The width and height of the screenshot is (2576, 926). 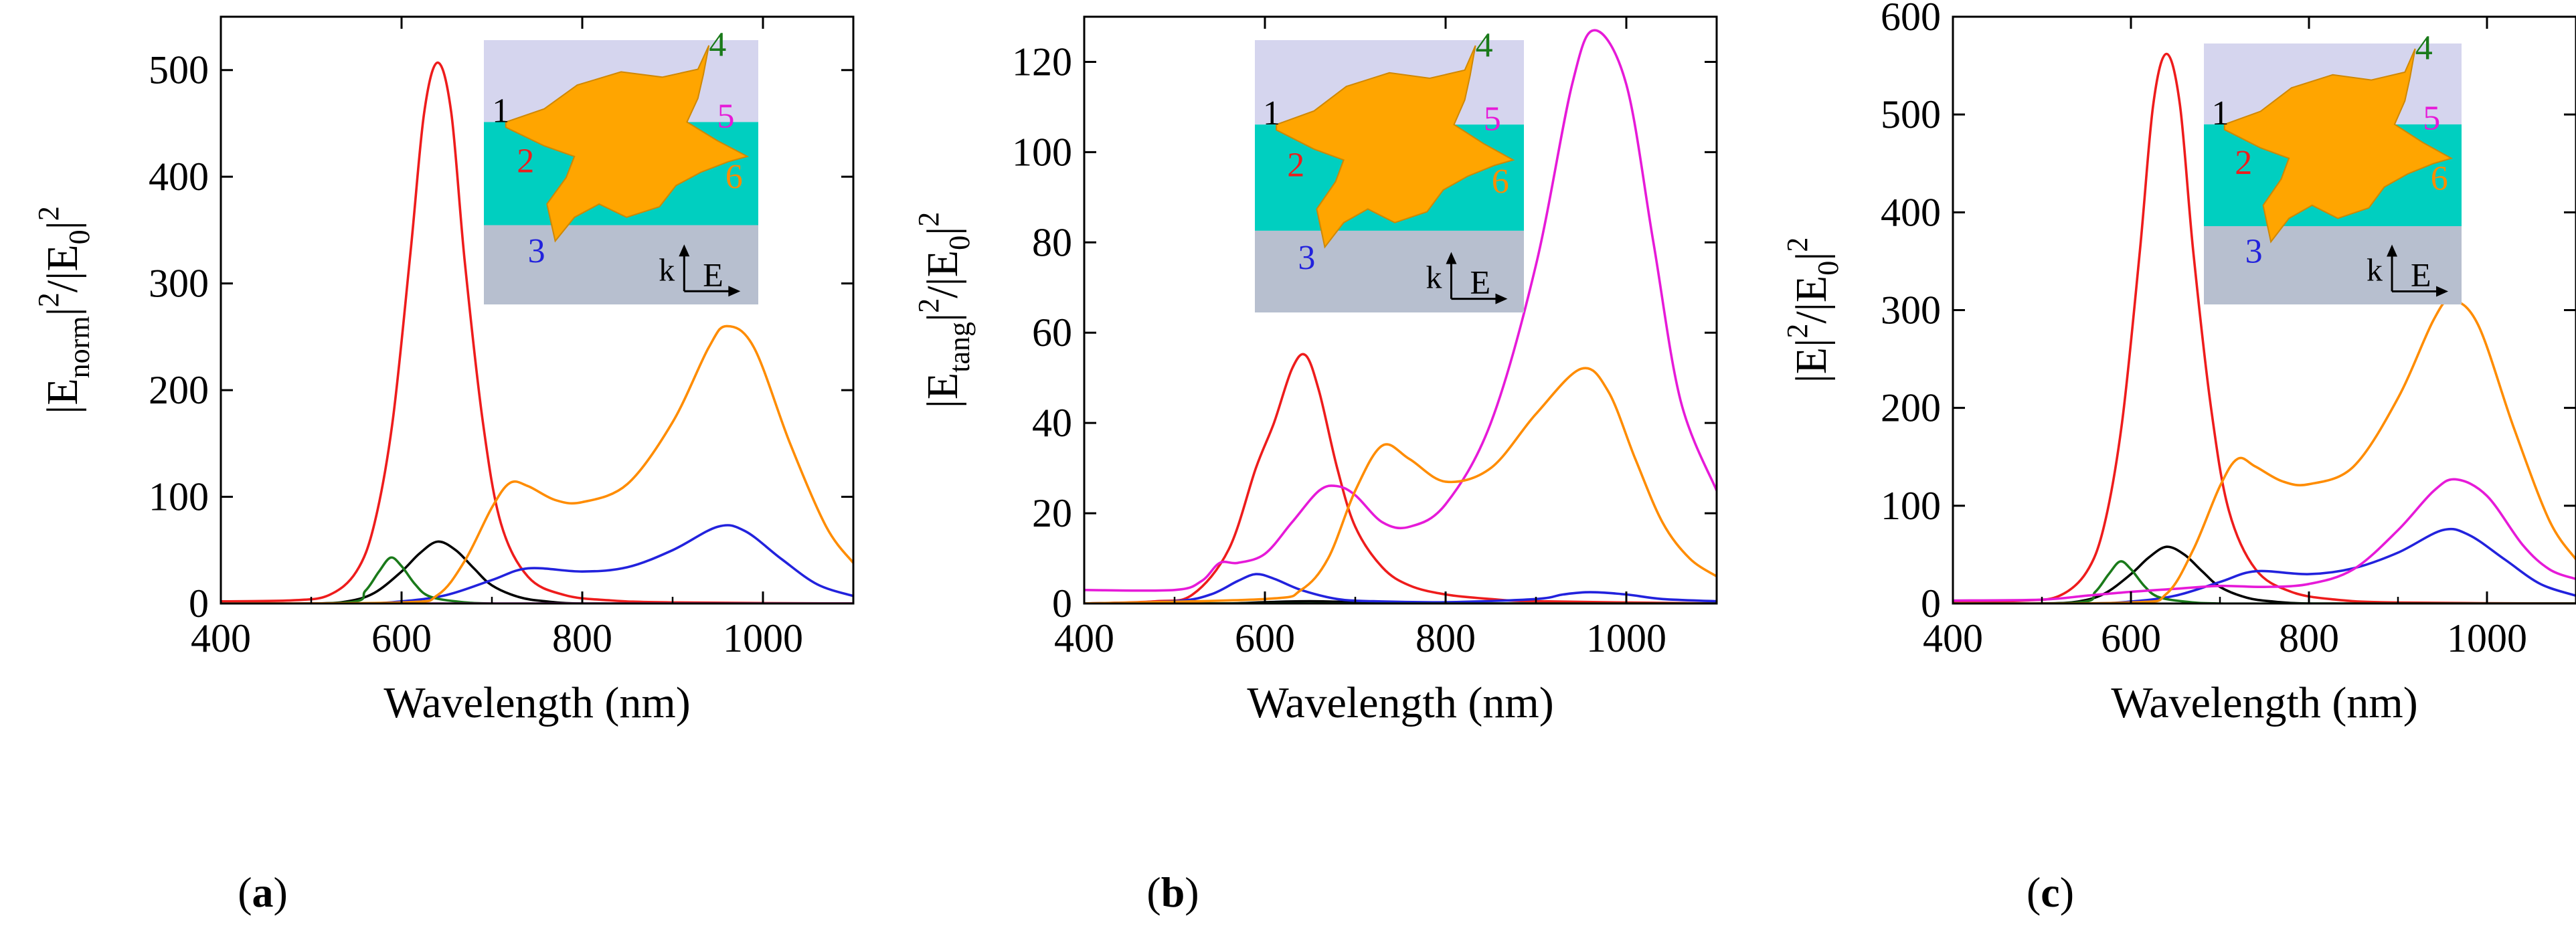 I want to click on panel-label: (c), so click(x=2050, y=892).